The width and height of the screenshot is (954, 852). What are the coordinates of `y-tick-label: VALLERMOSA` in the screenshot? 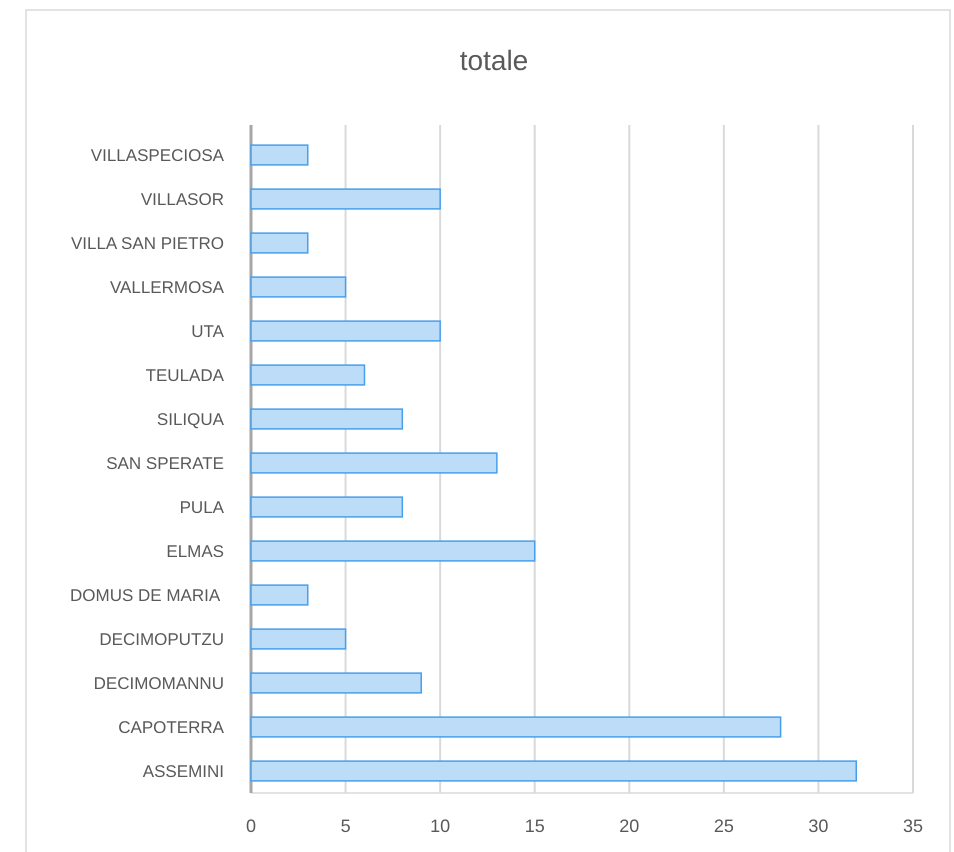 It's located at (167, 287).